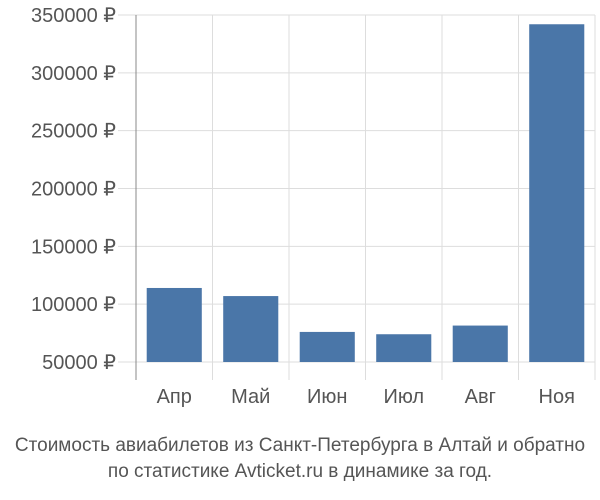  I want to click on y-tick-label: 350000 ₽, so click(73, 16).